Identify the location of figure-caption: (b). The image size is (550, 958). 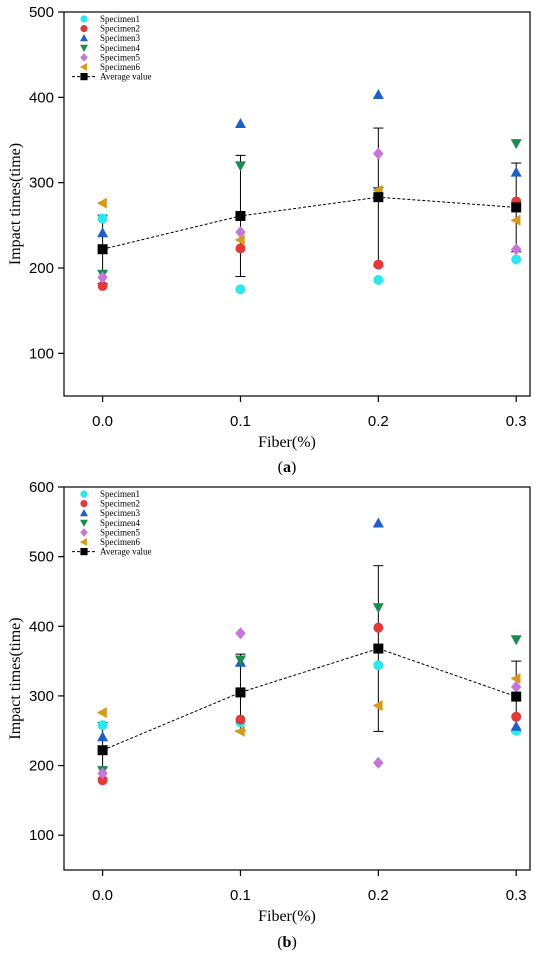
(287, 942).